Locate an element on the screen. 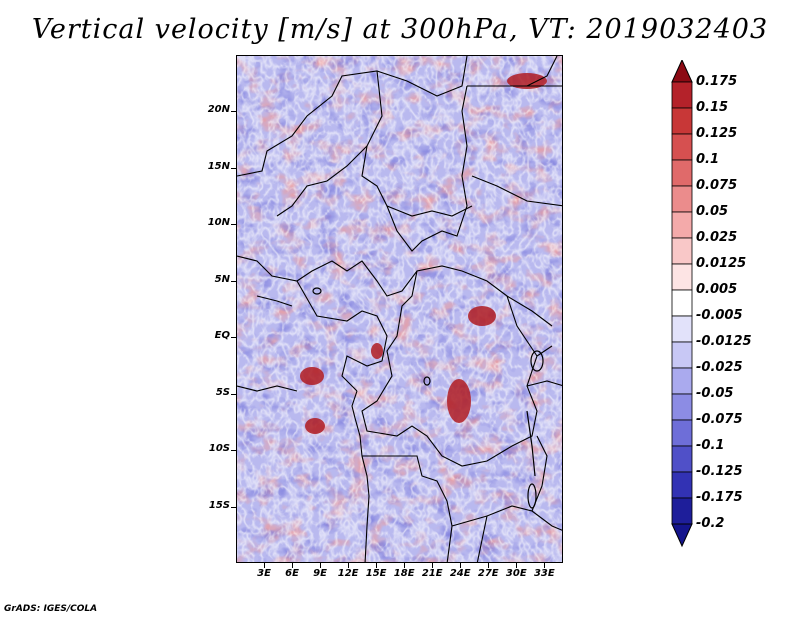 Image resolution: width=800 pixels, height=618 pixels. colorbar is located at coordinates (682, 304).